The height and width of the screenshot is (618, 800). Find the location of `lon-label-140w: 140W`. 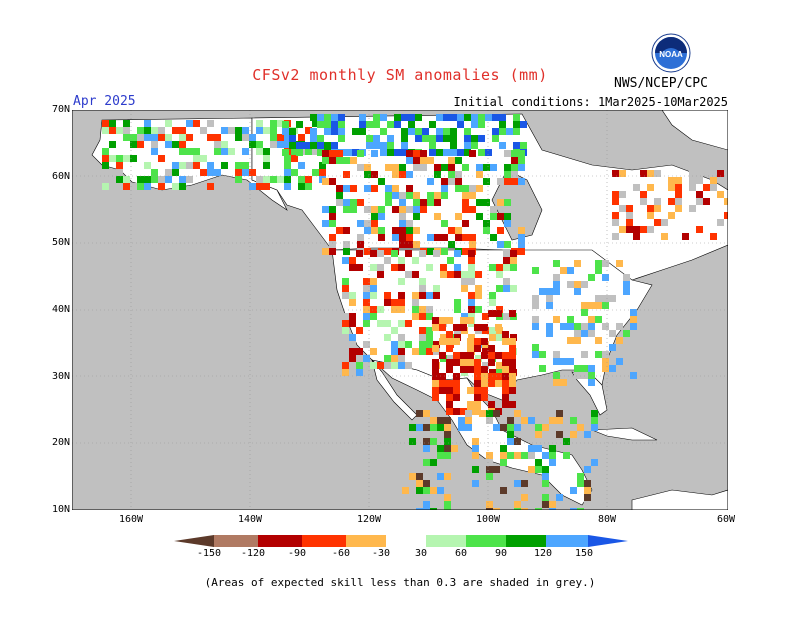

lon-label-140w: 140W is located at coordinates (250, 519).